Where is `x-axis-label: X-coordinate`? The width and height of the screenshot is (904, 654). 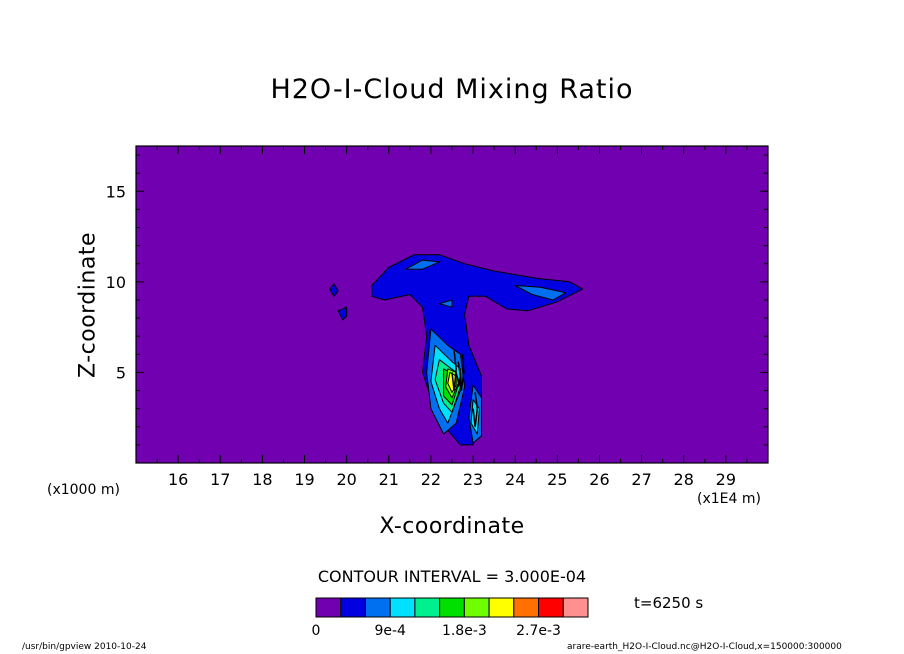 x-axis-label: X-coordinate is located at coordinates (452, 526).